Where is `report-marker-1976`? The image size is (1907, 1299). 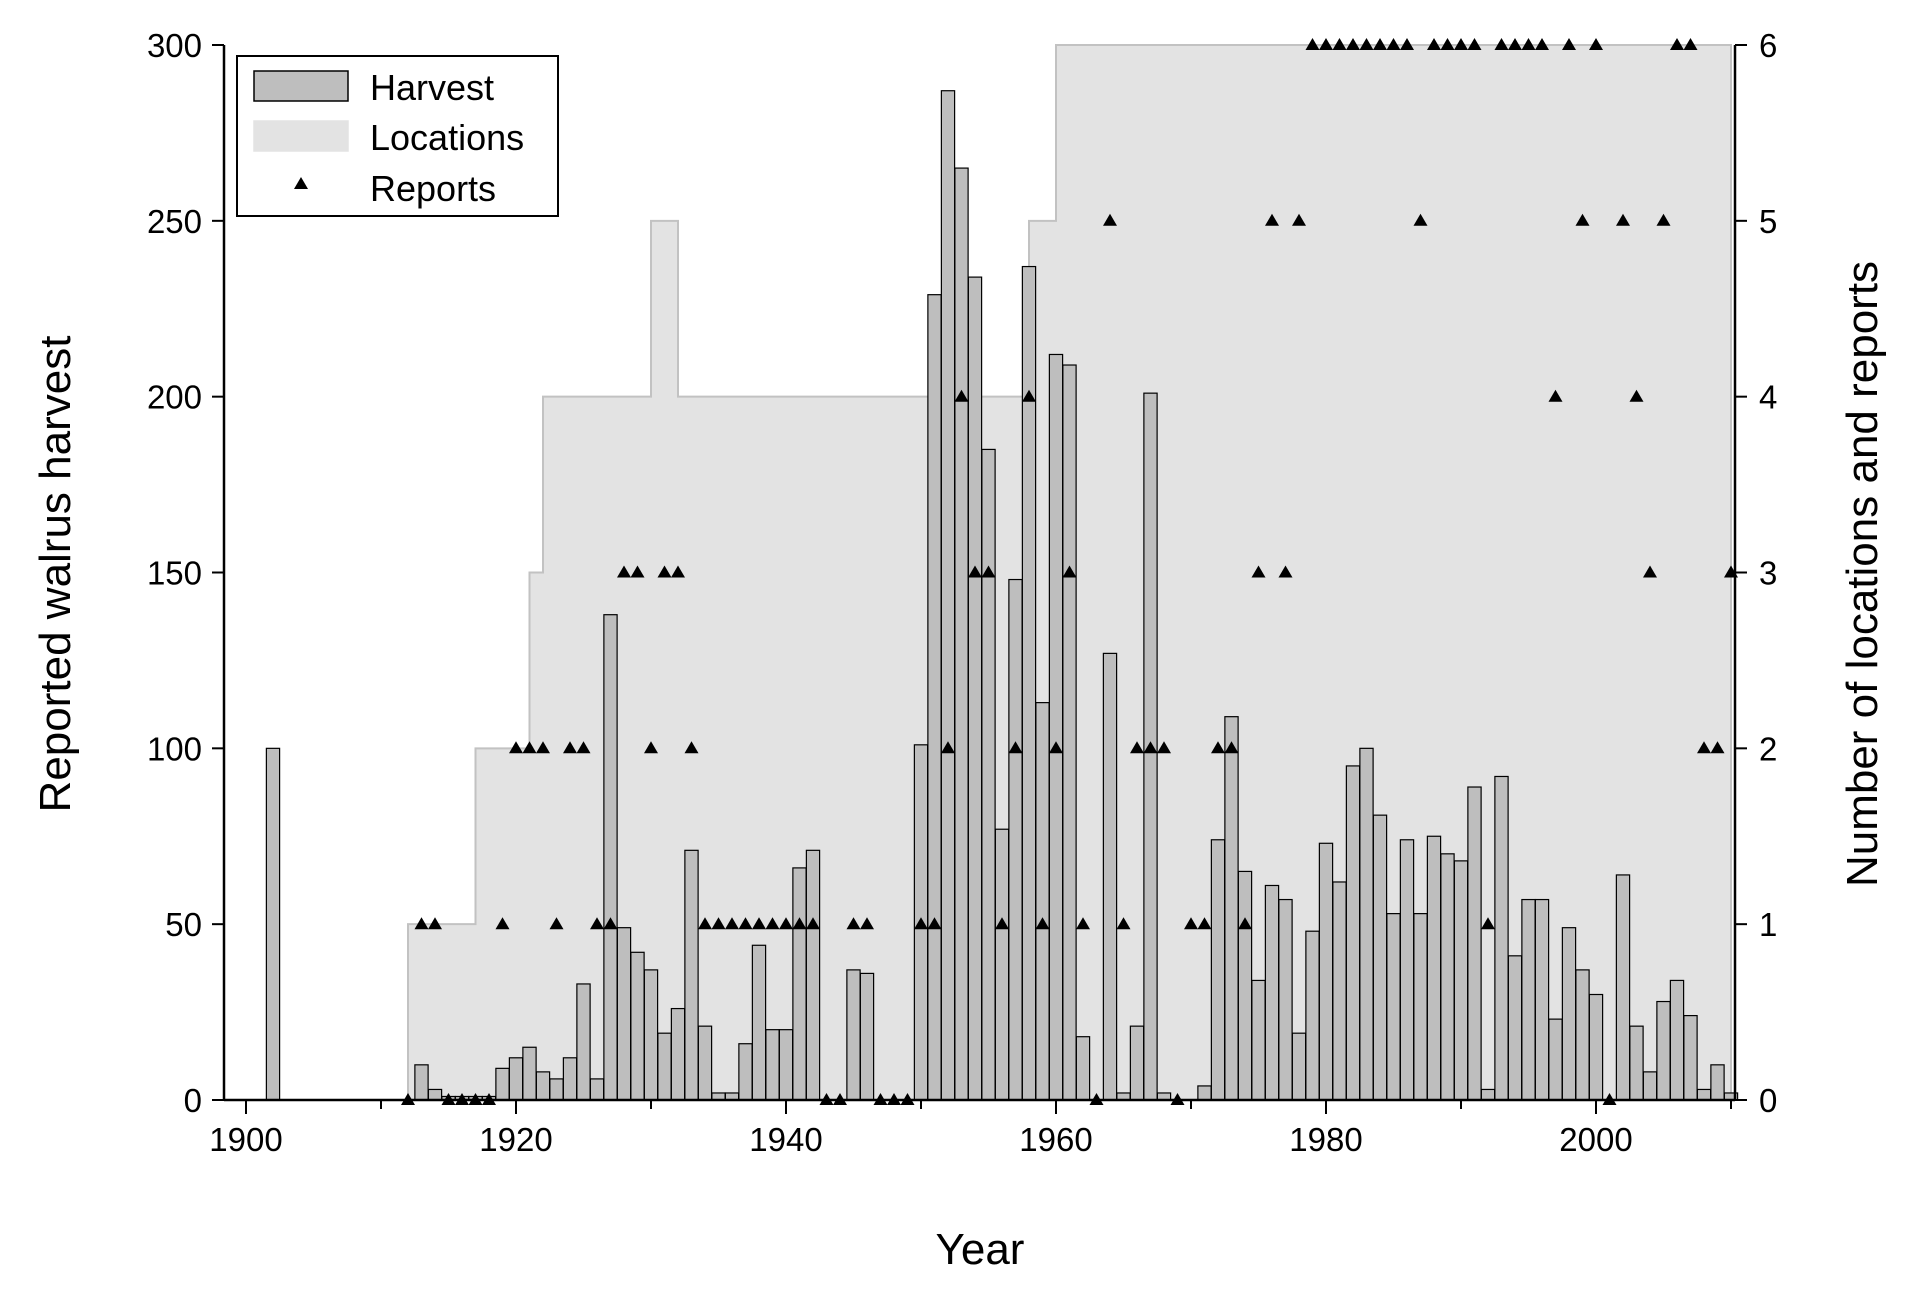
report-marker-1976 is located at coordinates (1272, 219).